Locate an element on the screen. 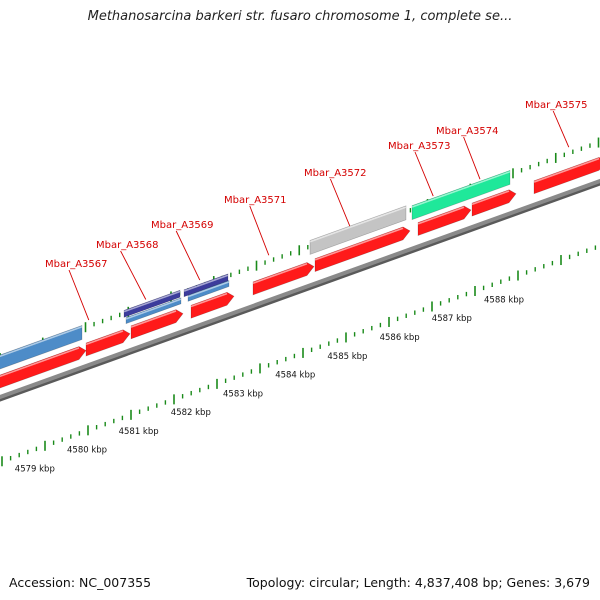  gene-label: Mbar_A3575 is located at coordinates (556, 105).